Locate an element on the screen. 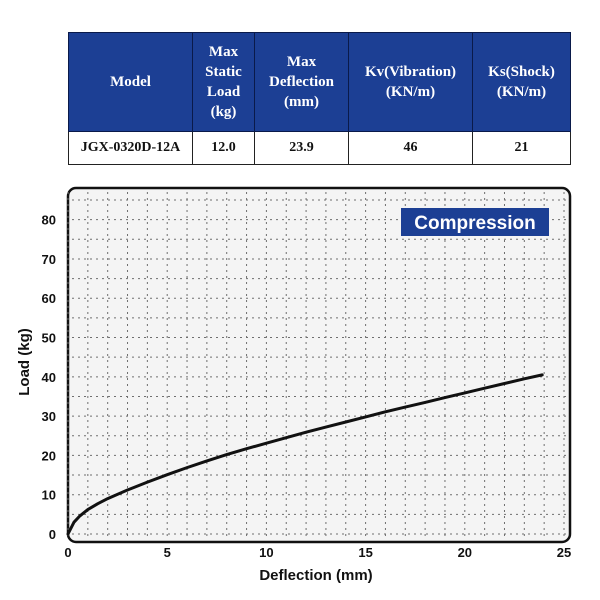 This screenshot has width=600, height=600. header-kv-vibration: Kv(Vibration) (KN/m) is located at coordinates (410, 82).